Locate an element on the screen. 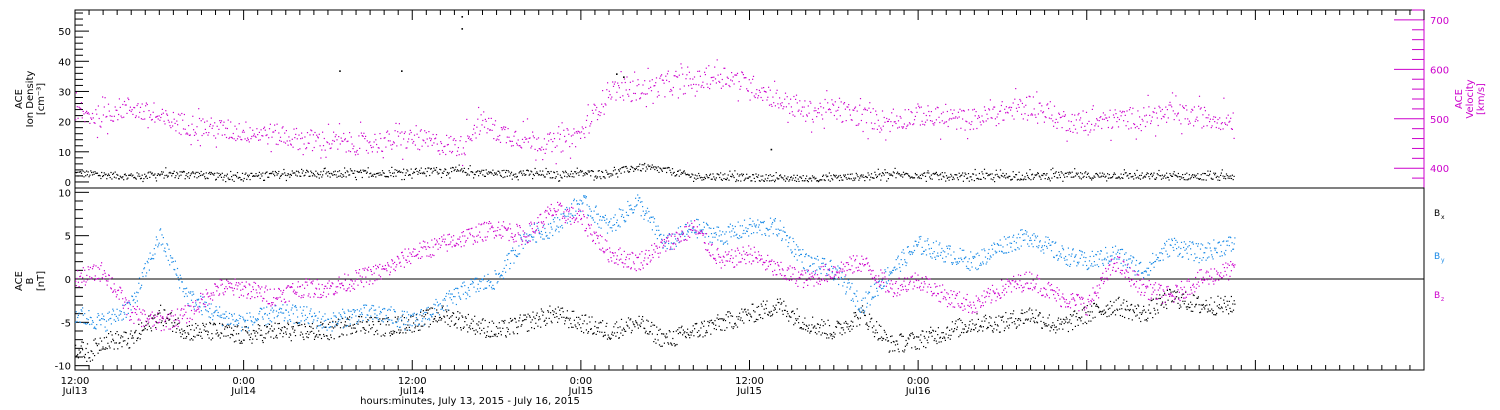 This screenshot has height=410, width=1500. density-axis-label: ACE is located at coordinates (19, 99).